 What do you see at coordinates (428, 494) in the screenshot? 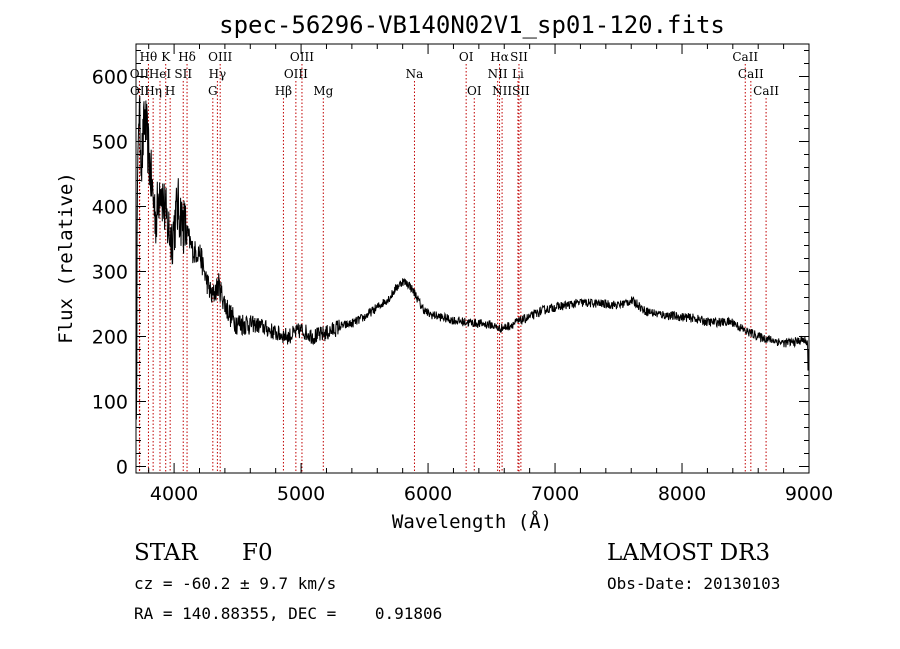
I see `x-tick-label: 6000` at bounding box center [428, 494].